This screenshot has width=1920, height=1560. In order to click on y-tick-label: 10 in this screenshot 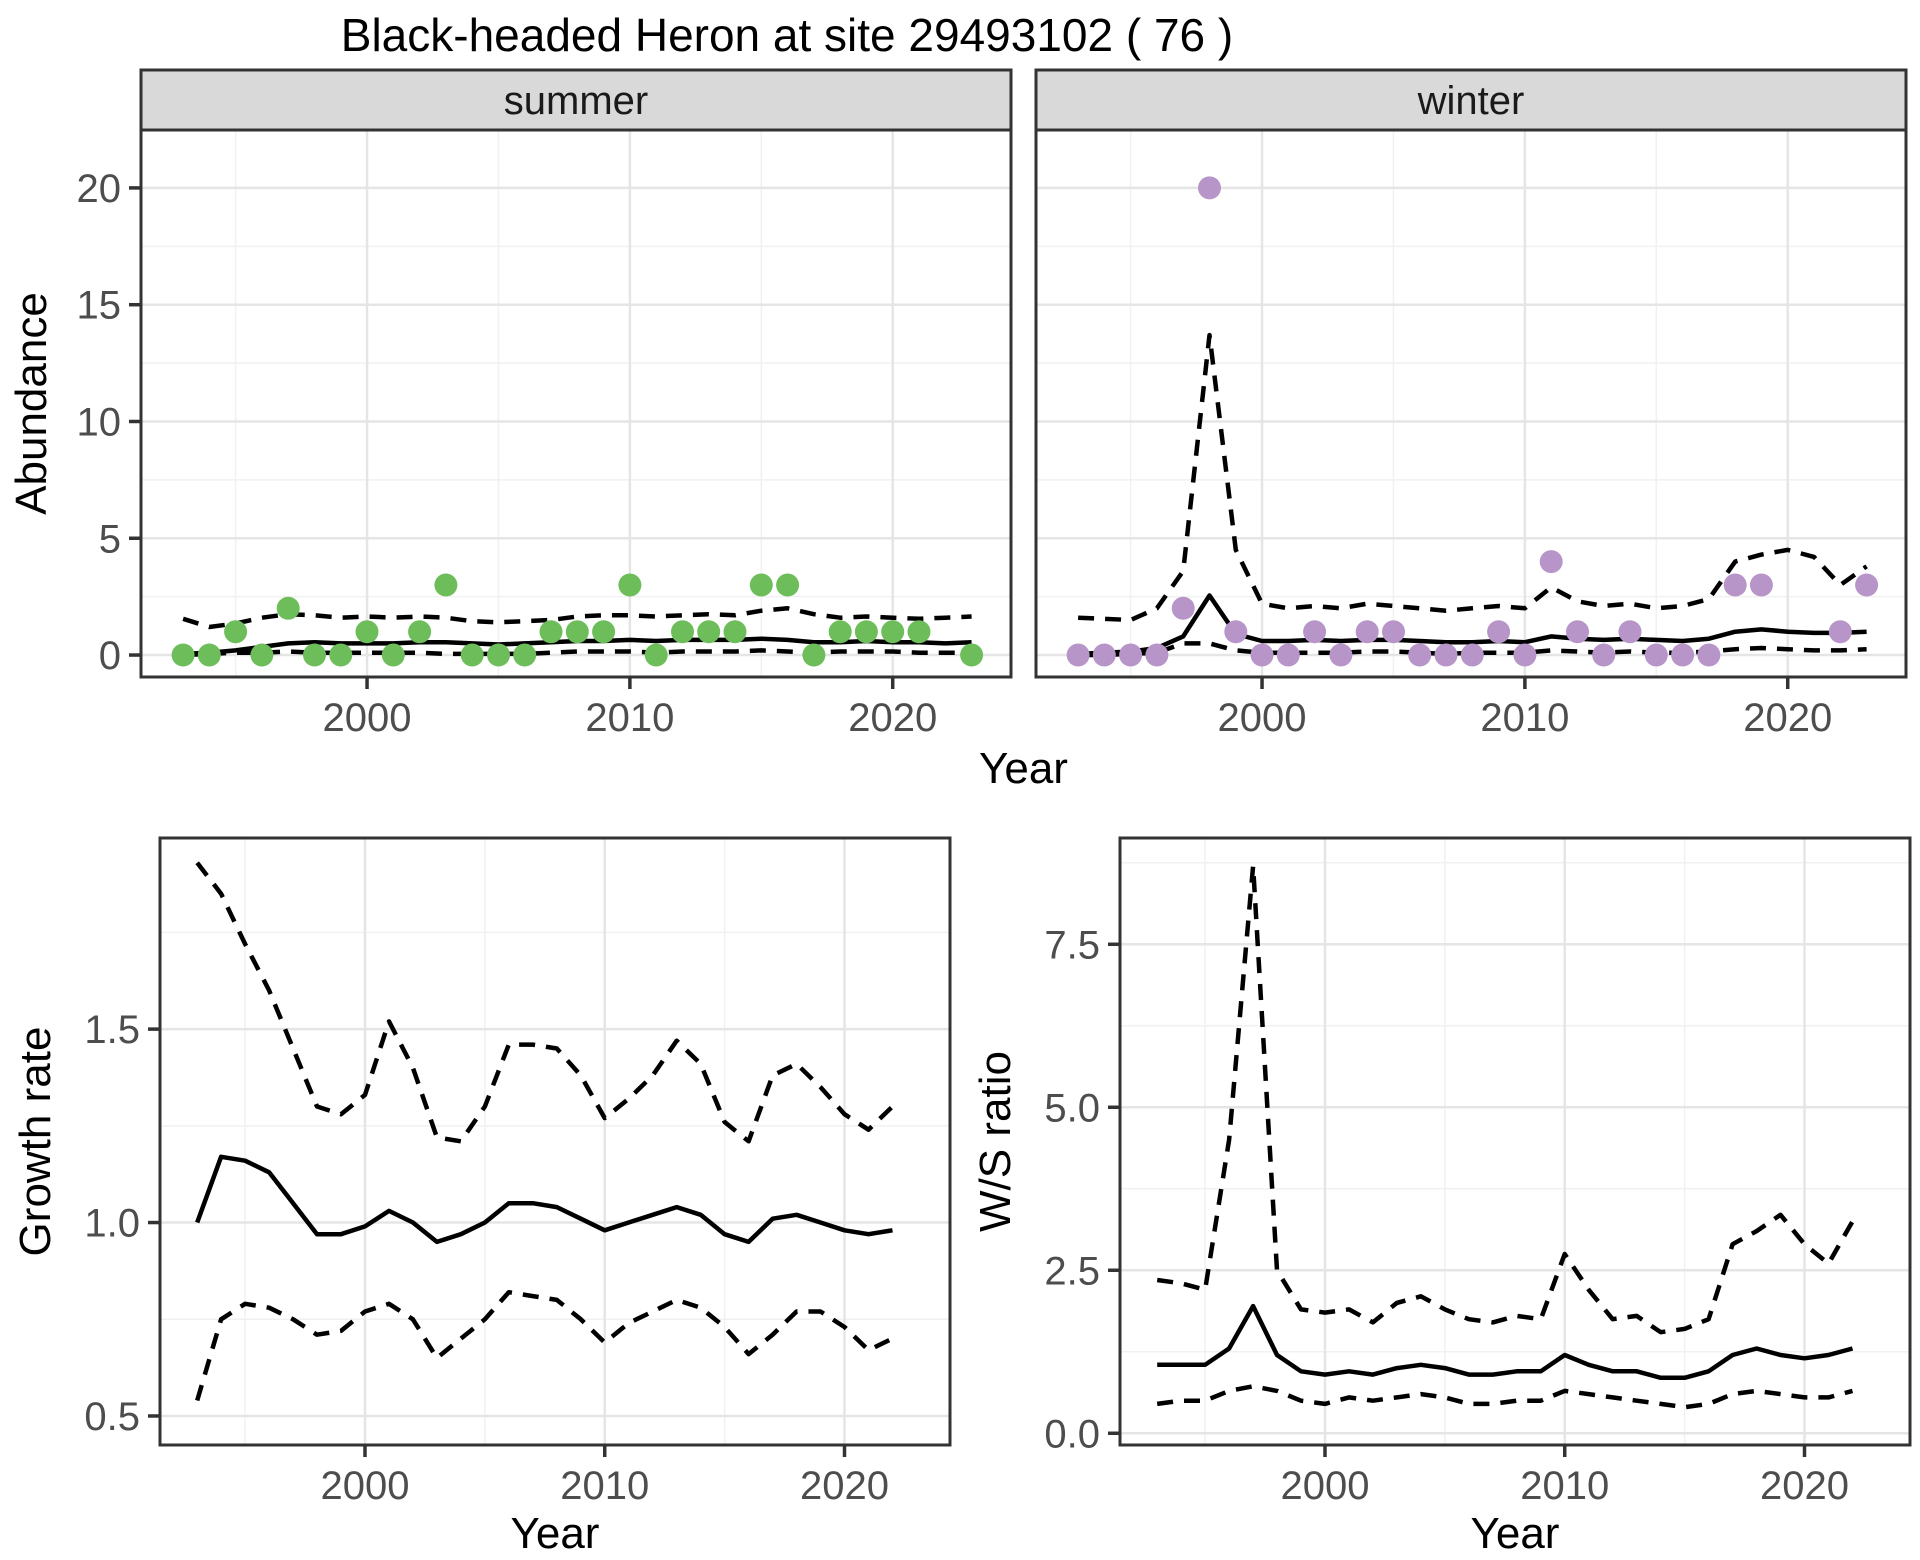, I will do `click(99, 422)`.